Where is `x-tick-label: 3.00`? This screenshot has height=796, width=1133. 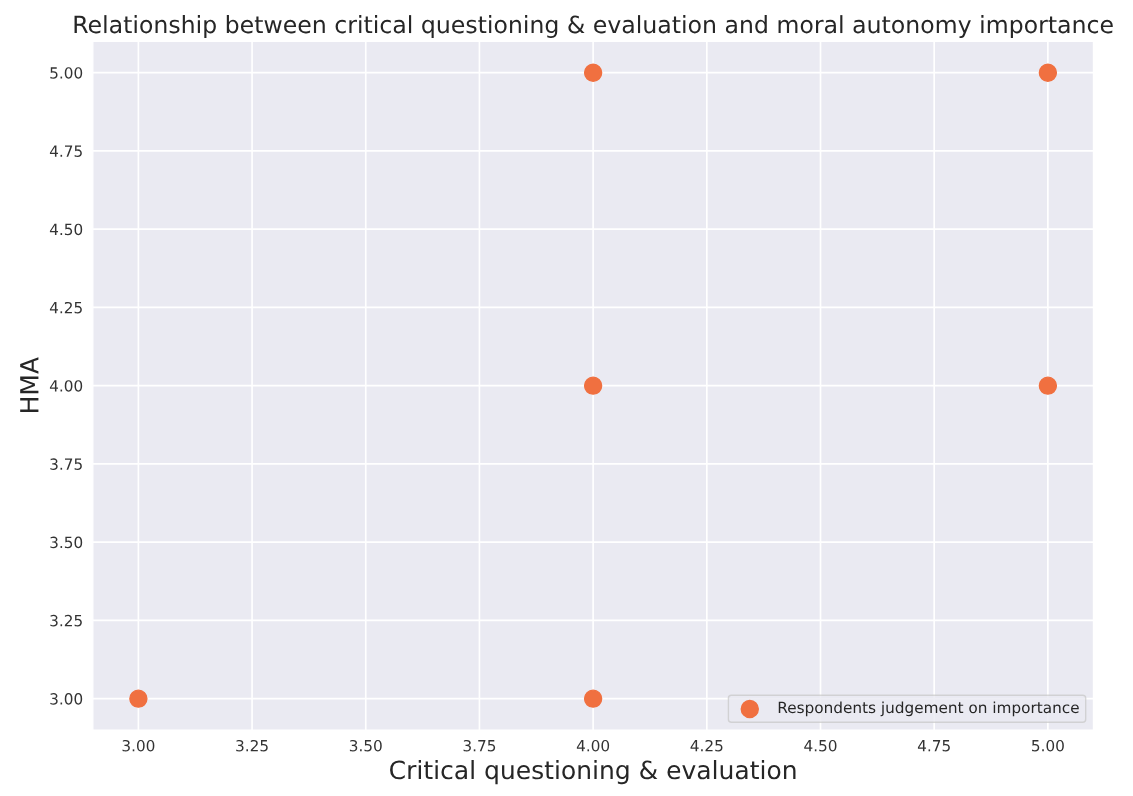
x-tick-label: 3.00 is located at coordinates (138, 745).